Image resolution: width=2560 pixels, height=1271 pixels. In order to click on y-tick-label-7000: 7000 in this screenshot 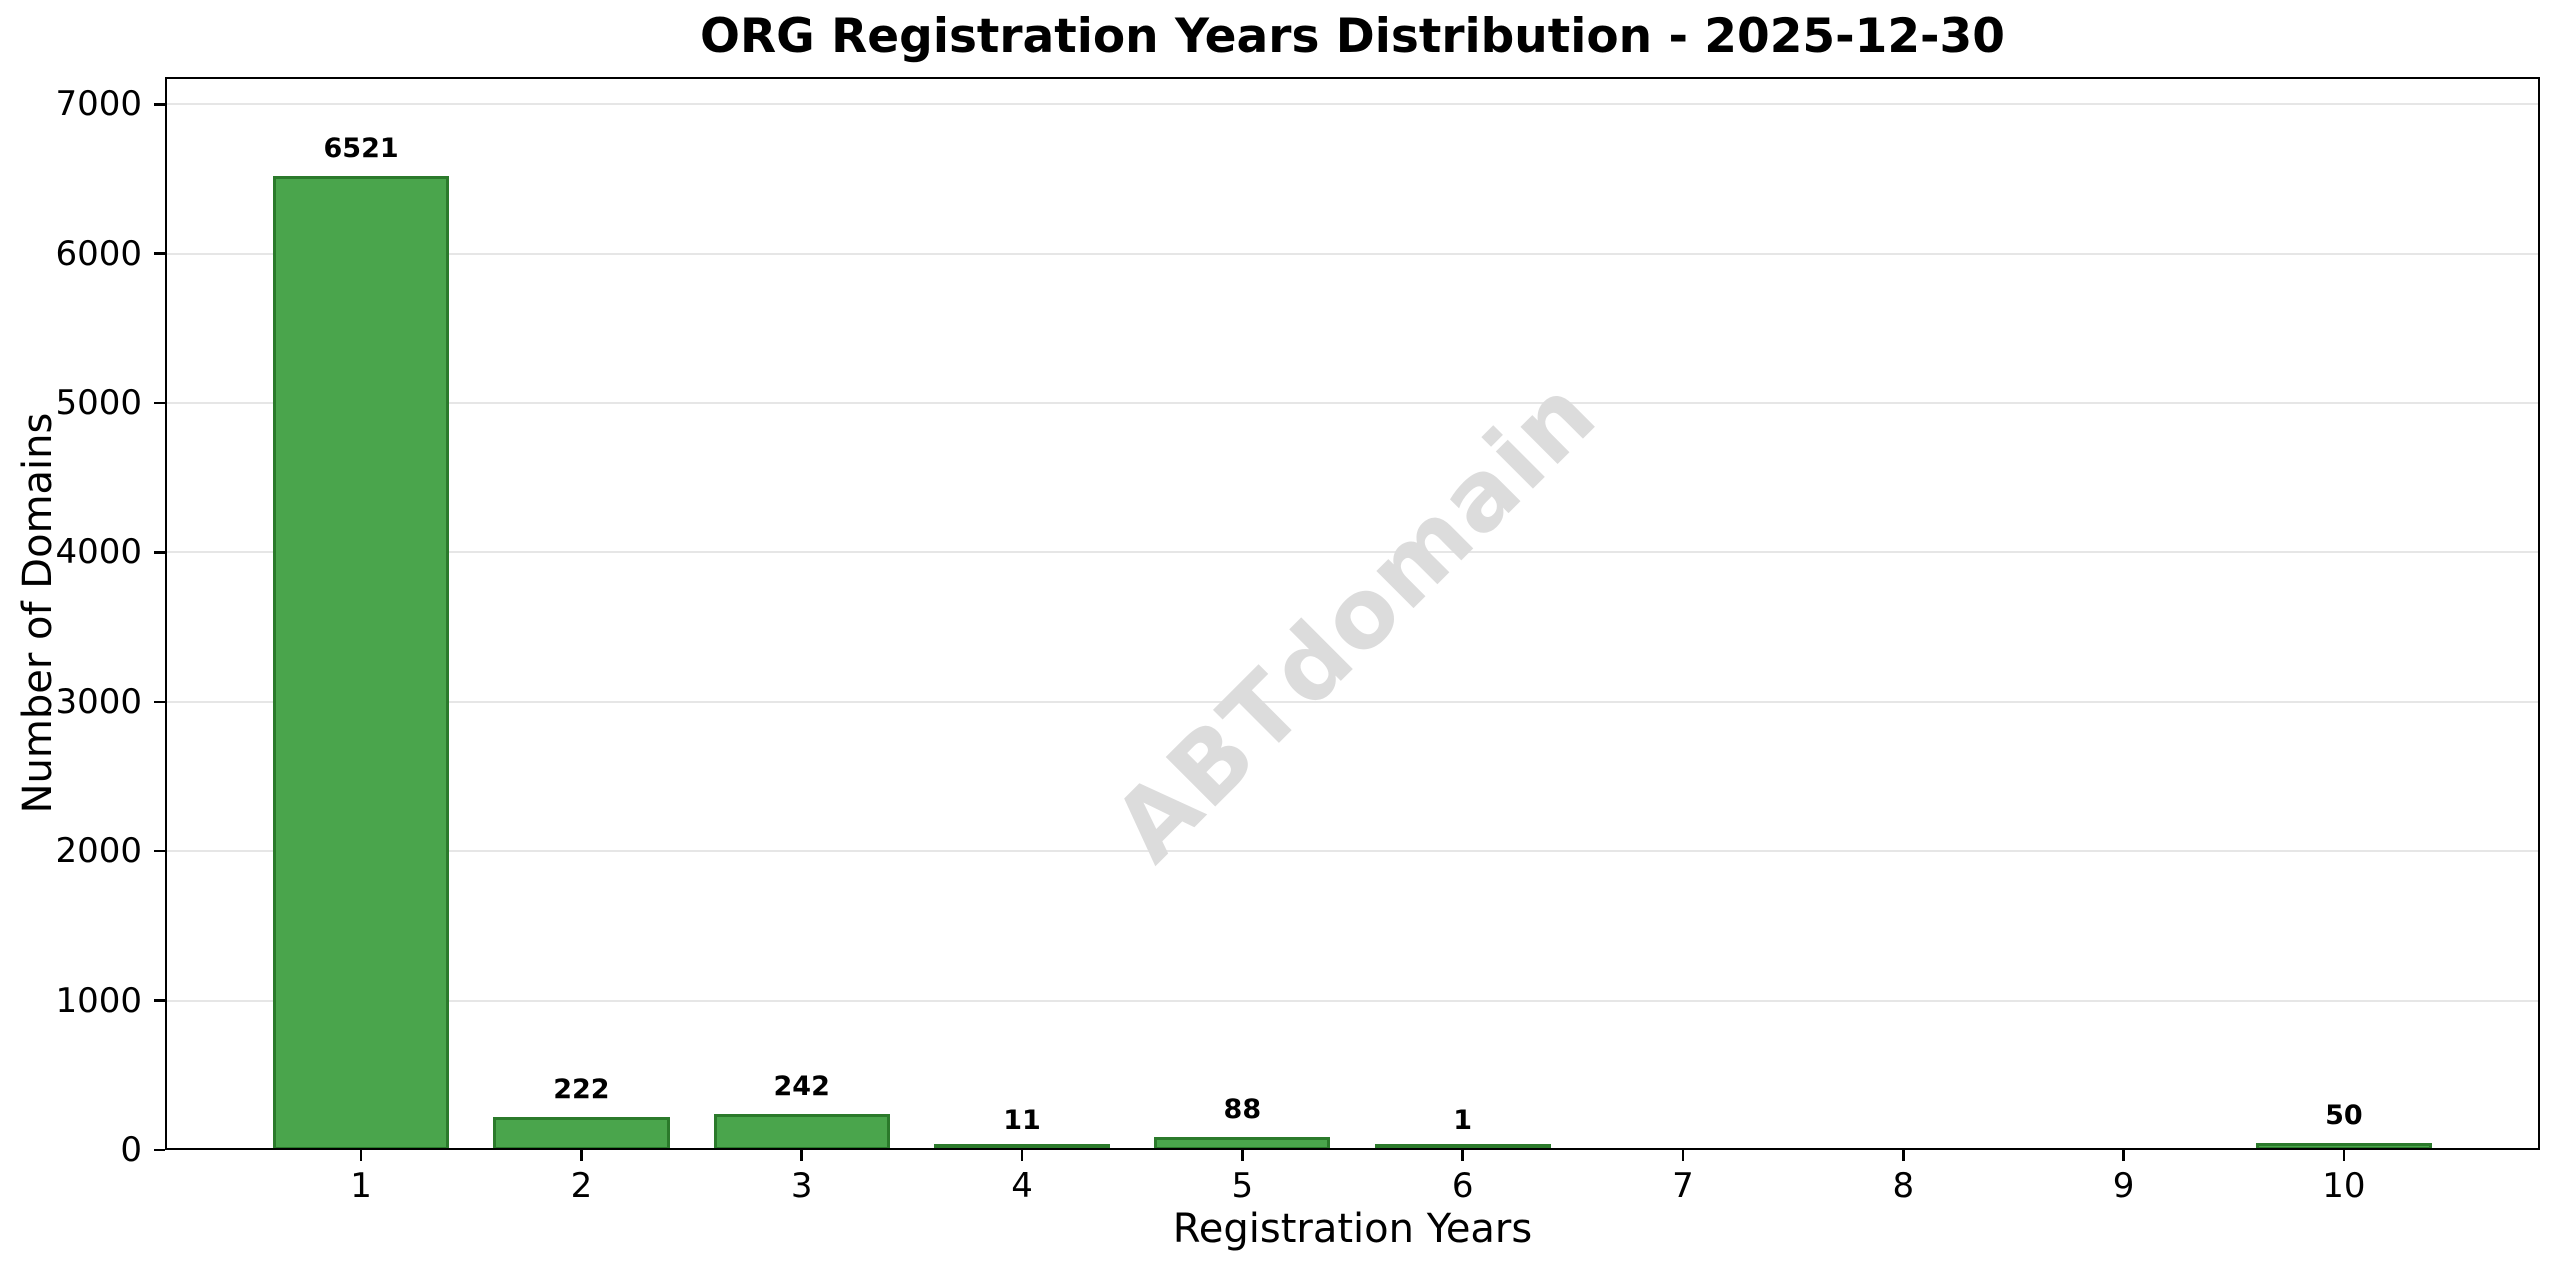, I will do `click(98, 104)`.